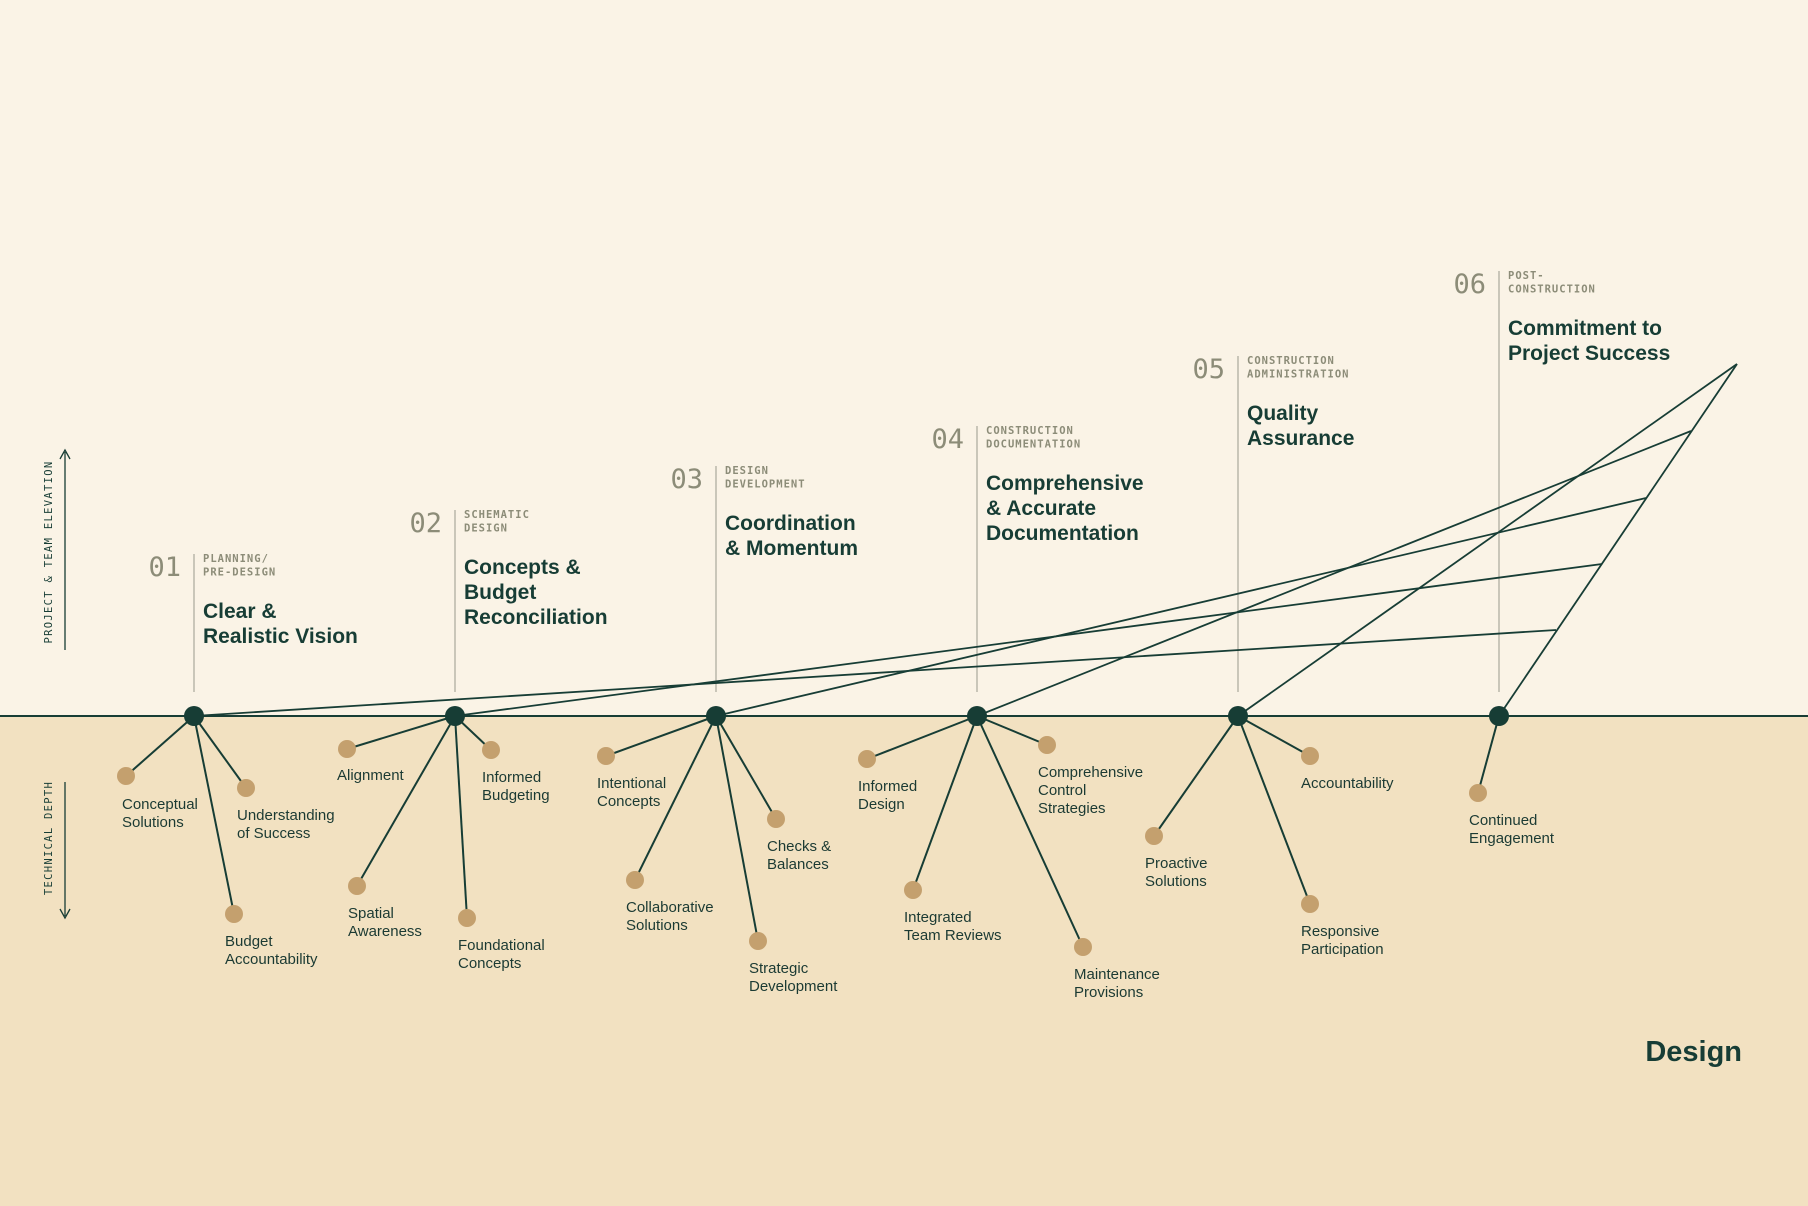 The width and height of the screenshot is (1808, 1206). Describe the element at coordinates (881, 804) in the screenshot. I see `topic-label: Design` at that location.